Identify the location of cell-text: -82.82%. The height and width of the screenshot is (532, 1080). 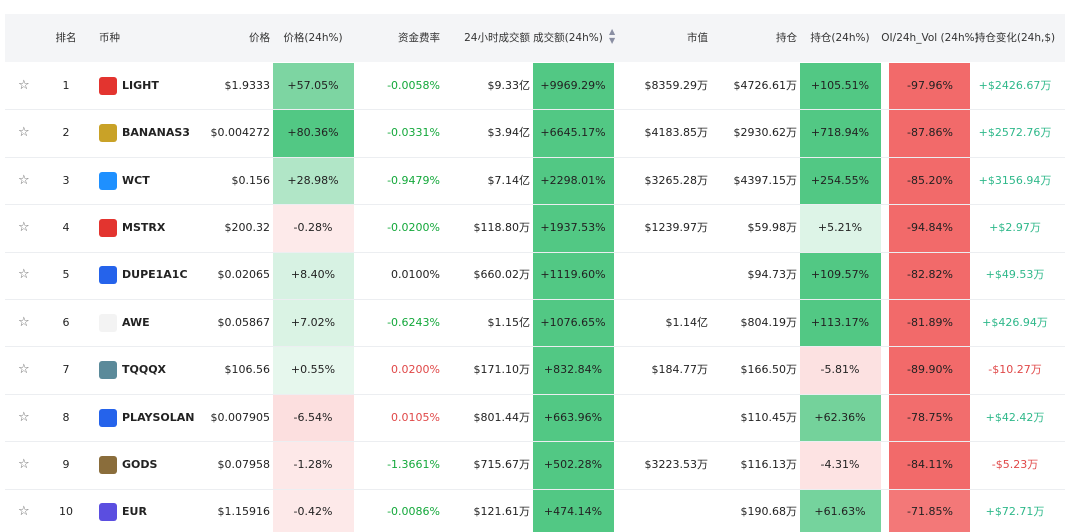
(930, 275).